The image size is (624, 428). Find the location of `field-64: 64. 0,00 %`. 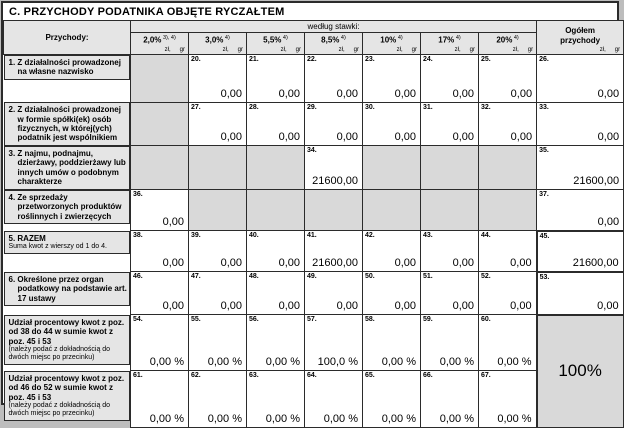

field-64: 64. 0,00 % is located at coordinates (333, 399).